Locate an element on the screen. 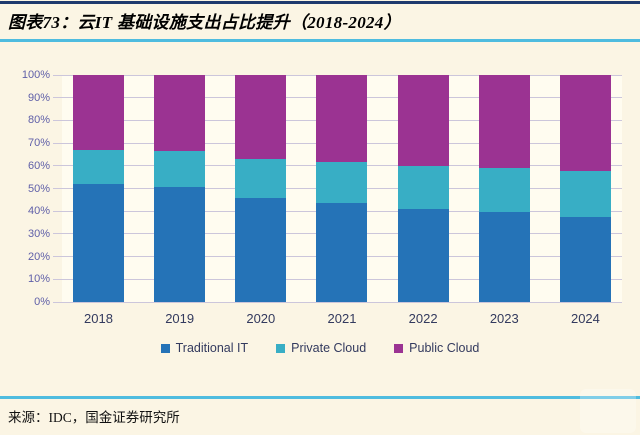 The height and width of the screenshot is (435, 640). source-note: 来源：IDC，国金证券研究所 is located at coordinates (94, 417).